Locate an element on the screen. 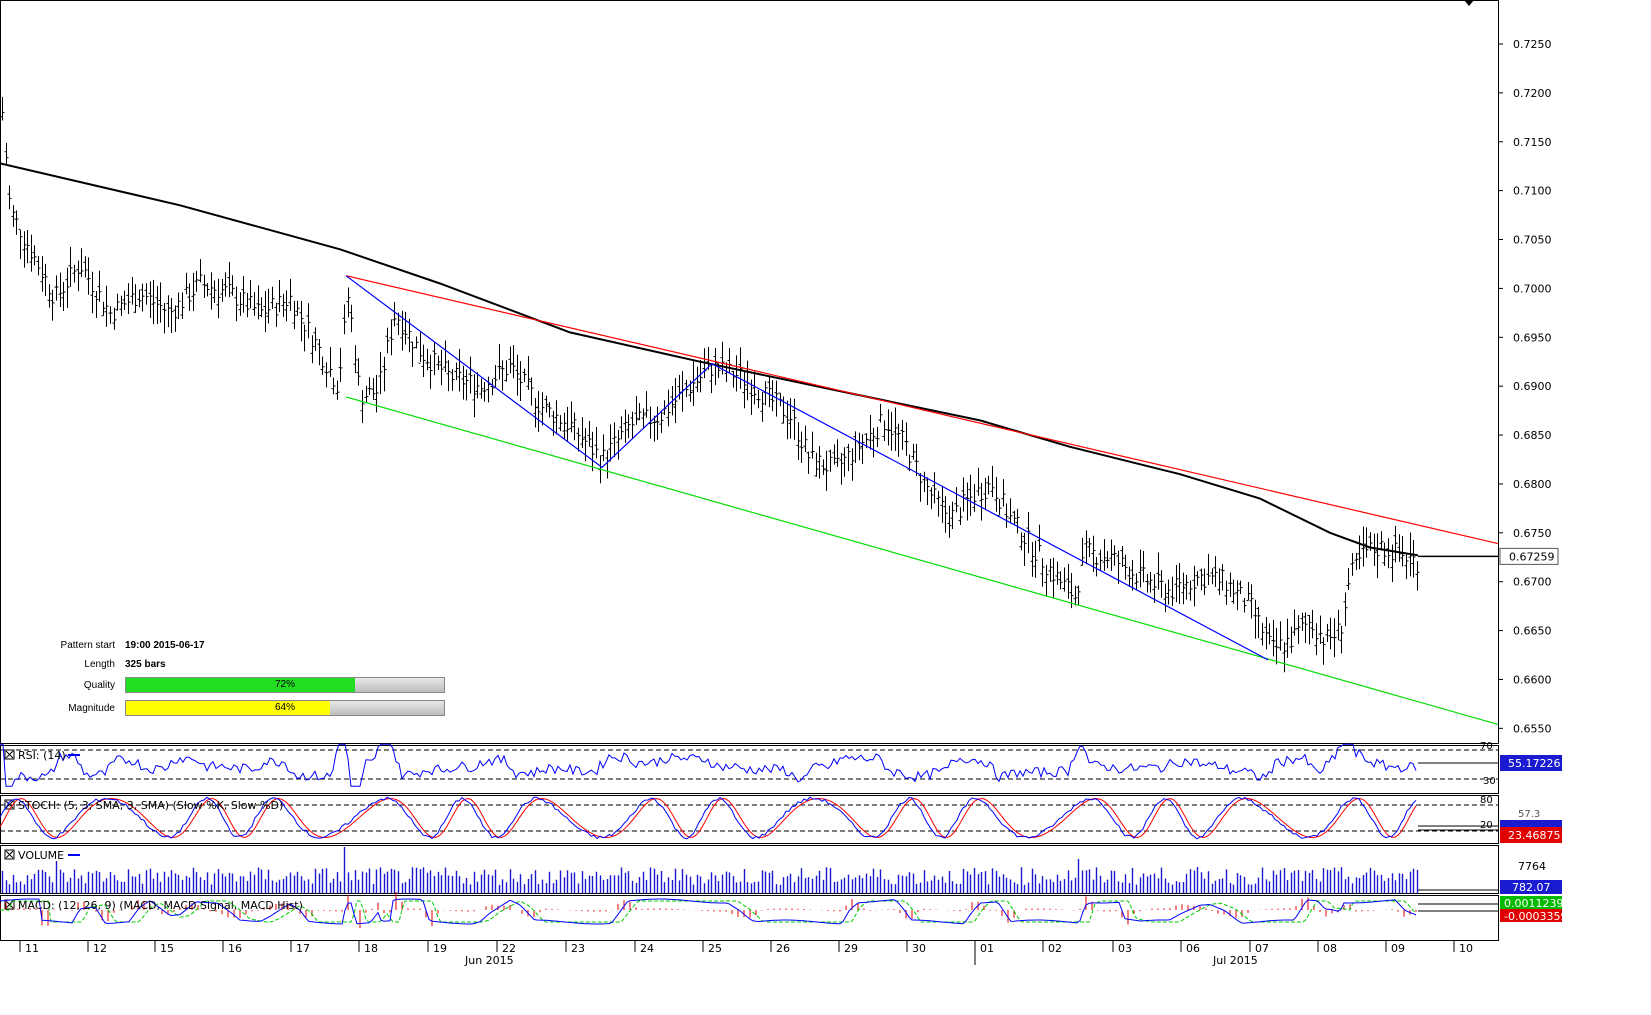 The width and height of the screenshot is (1651, 1015). quality-bar: 72% is located at coordinates (285, 685).